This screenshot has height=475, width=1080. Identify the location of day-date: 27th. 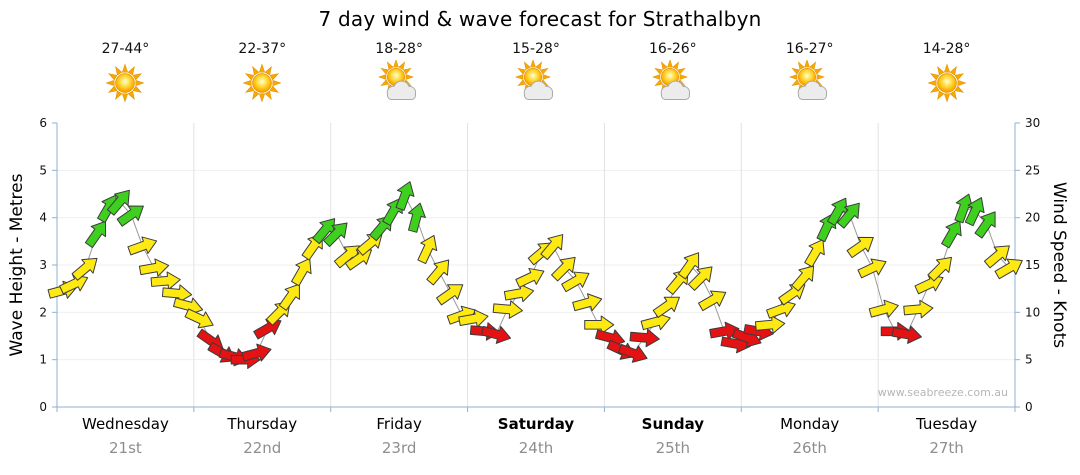
(946, 448).